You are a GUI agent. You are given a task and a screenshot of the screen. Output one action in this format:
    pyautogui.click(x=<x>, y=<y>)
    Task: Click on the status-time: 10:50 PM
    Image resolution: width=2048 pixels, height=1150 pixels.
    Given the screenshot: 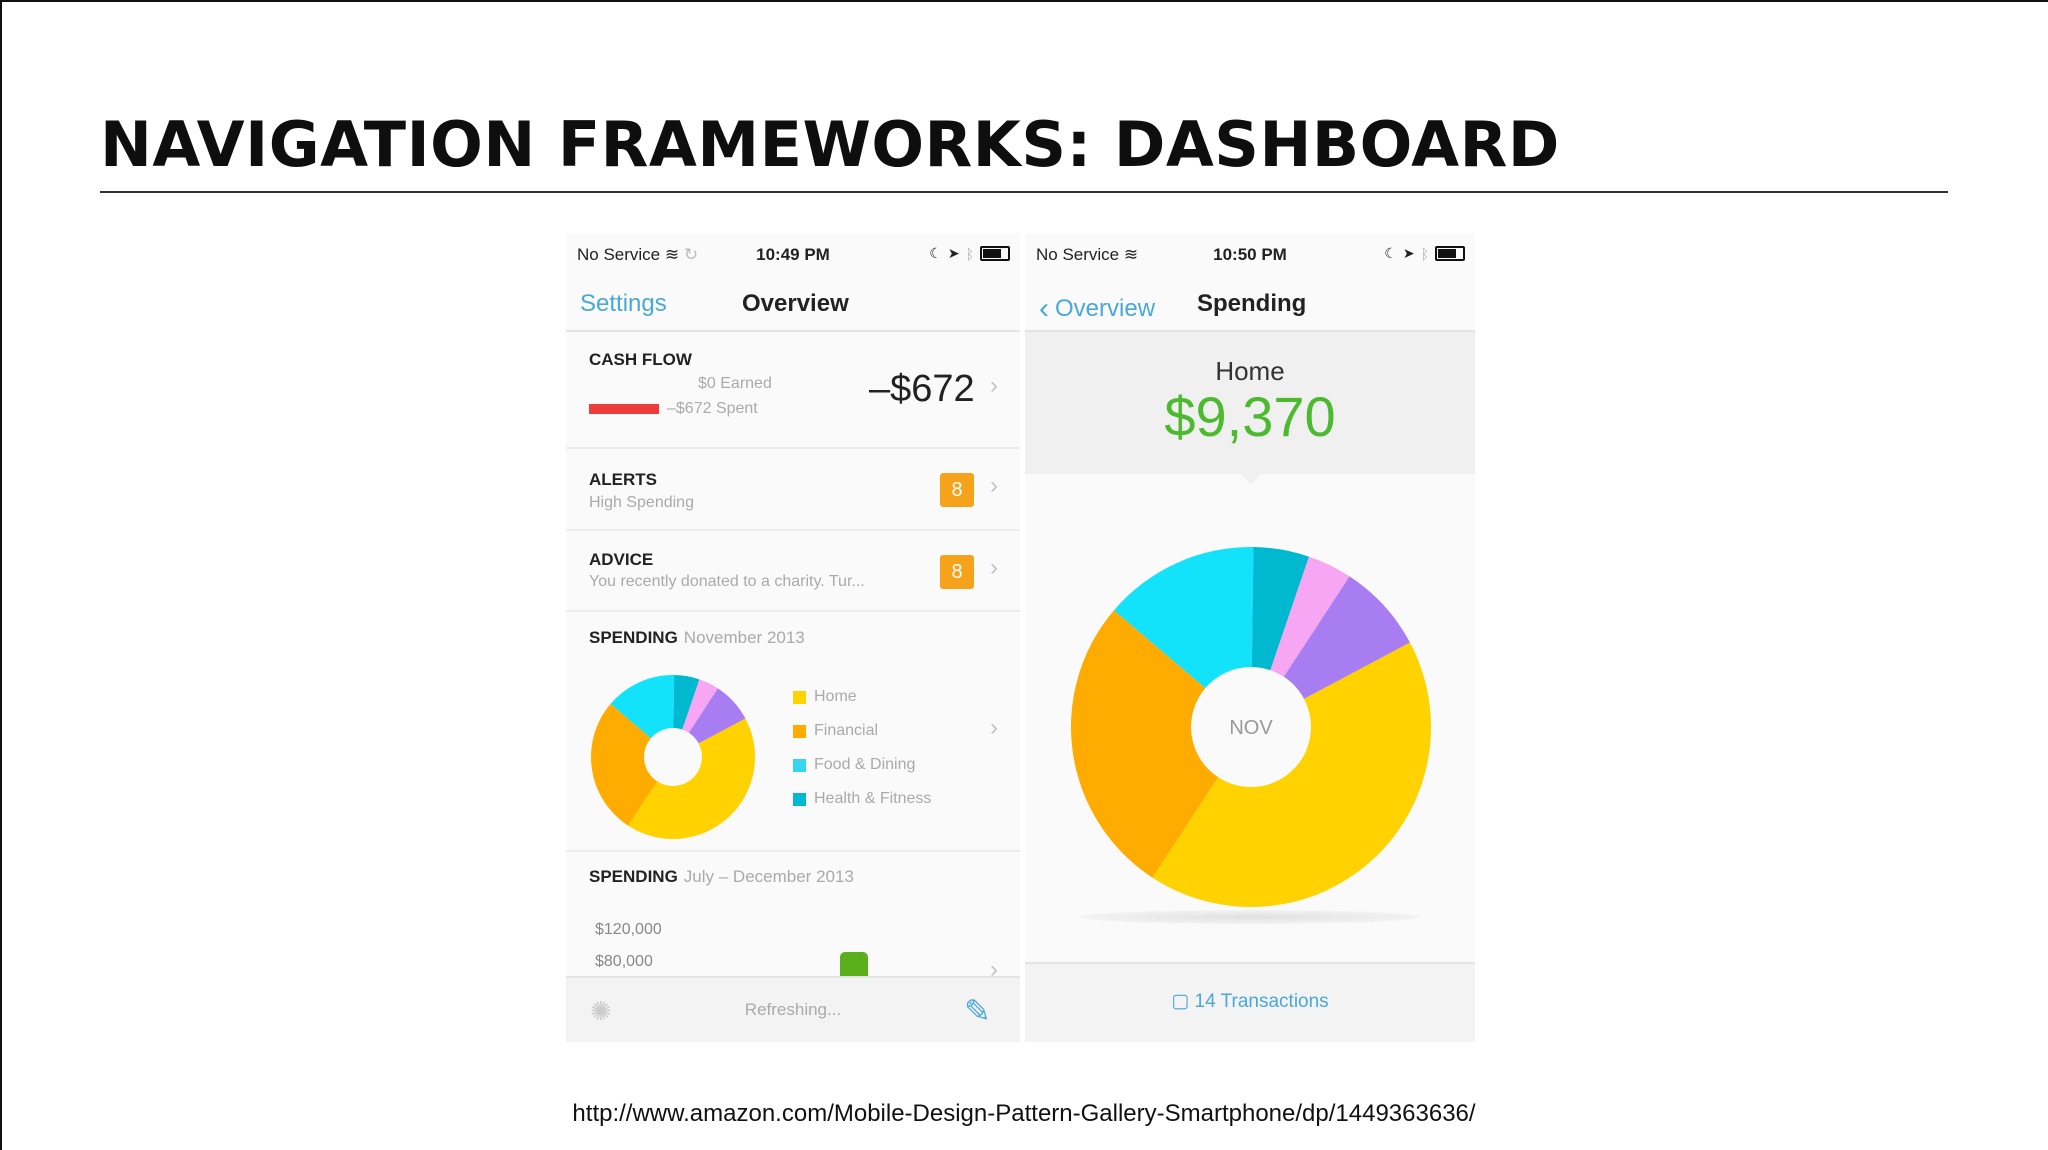 What is the action you would take?
    pyautogui.click(x=1250, y=254)
    